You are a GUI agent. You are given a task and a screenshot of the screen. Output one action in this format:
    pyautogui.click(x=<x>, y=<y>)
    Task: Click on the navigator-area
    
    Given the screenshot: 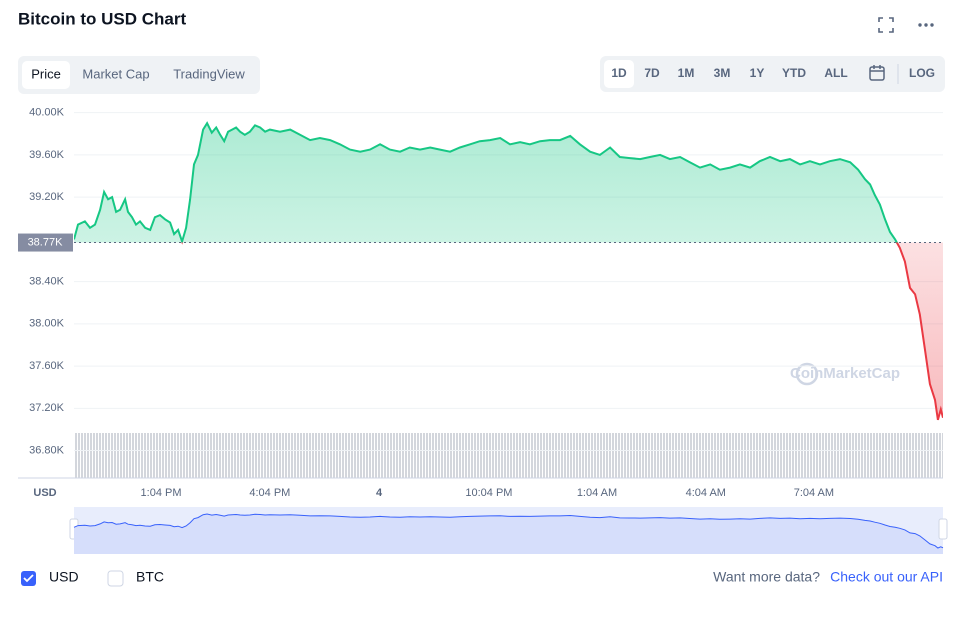 What is the action you would take?
    pyautogui.click(x=508, y=534)
    